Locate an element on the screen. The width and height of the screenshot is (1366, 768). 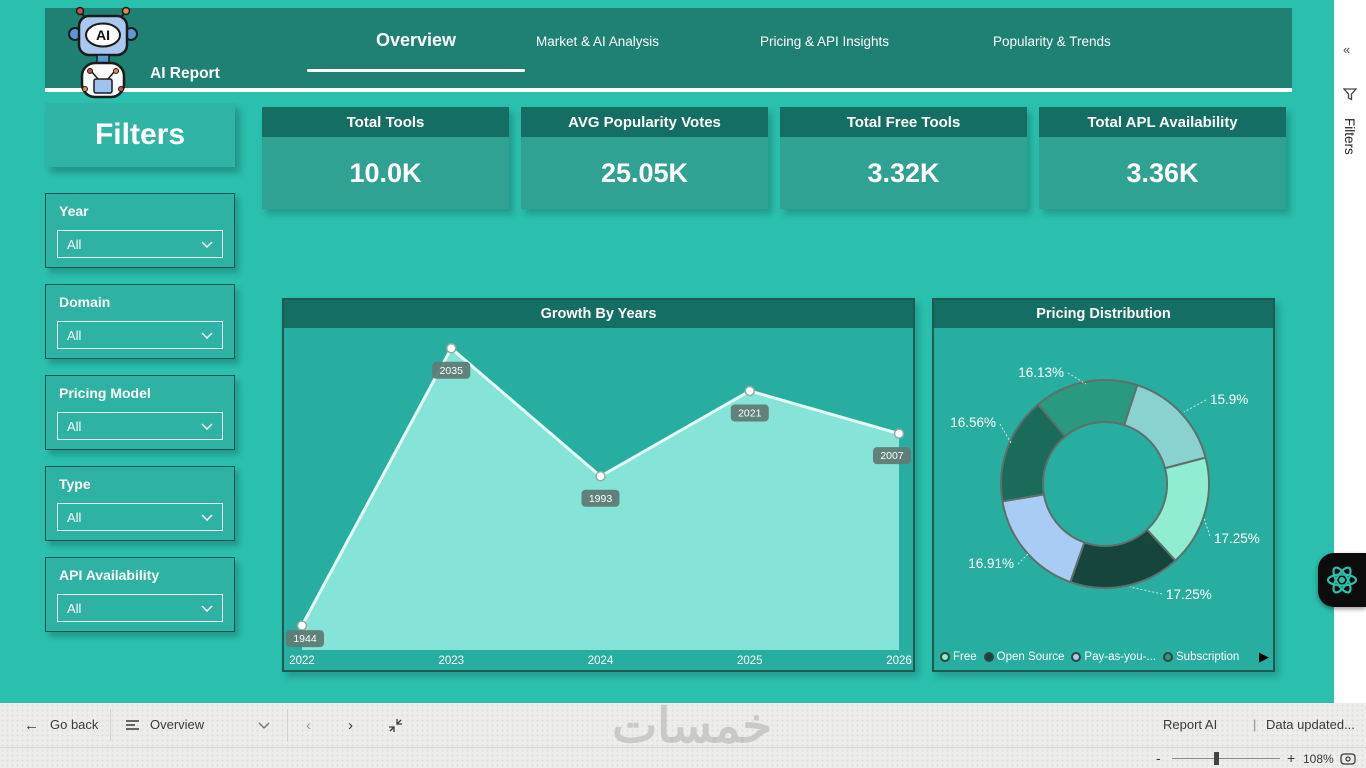
assistant-floating-button is located at coordinates (1342, 580).